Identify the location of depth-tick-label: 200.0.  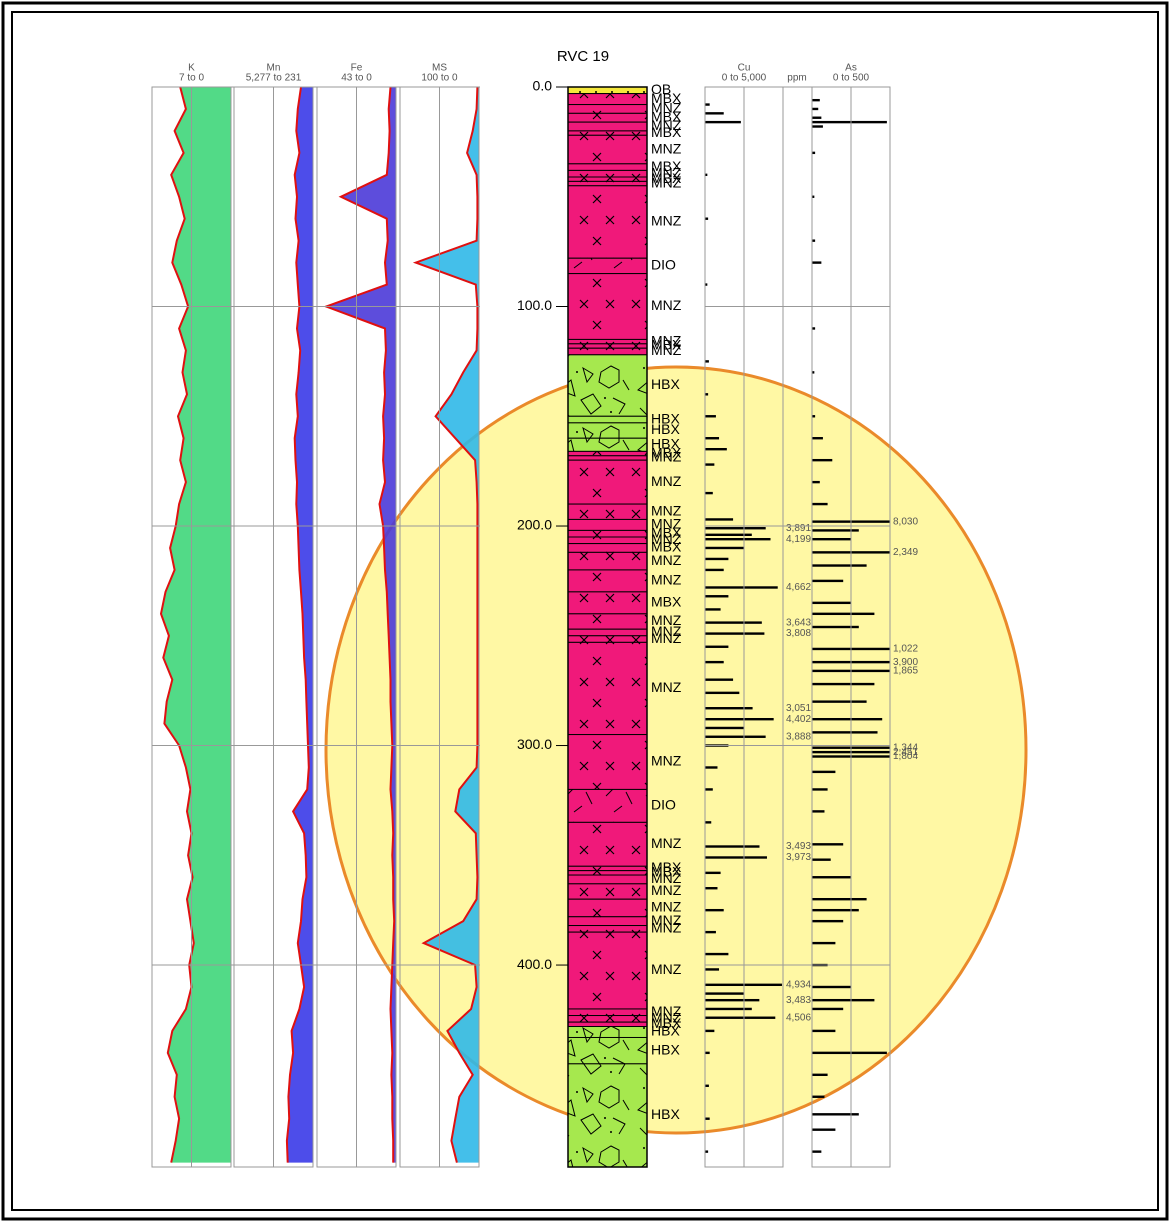
(534, 525).